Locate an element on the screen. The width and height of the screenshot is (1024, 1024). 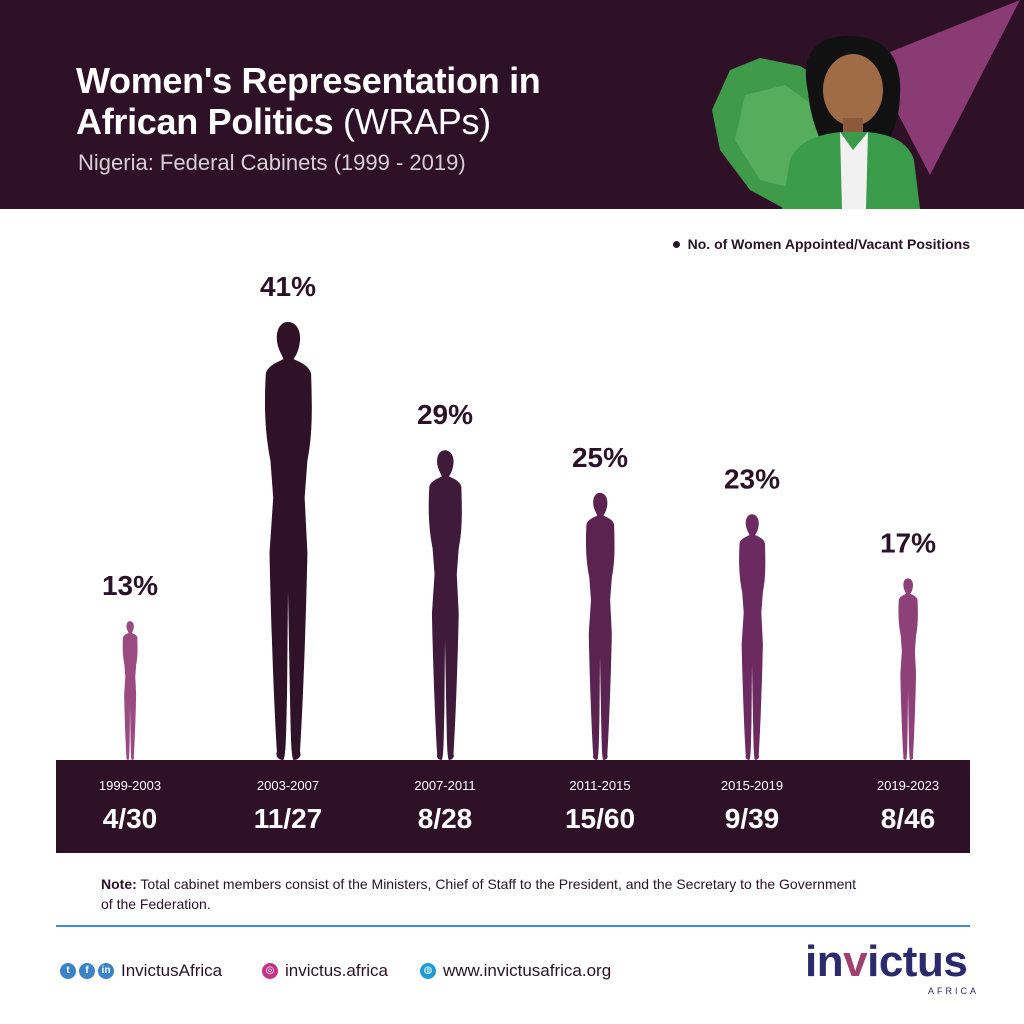
bar-2015-2019 is located at coordinates (752, 637).